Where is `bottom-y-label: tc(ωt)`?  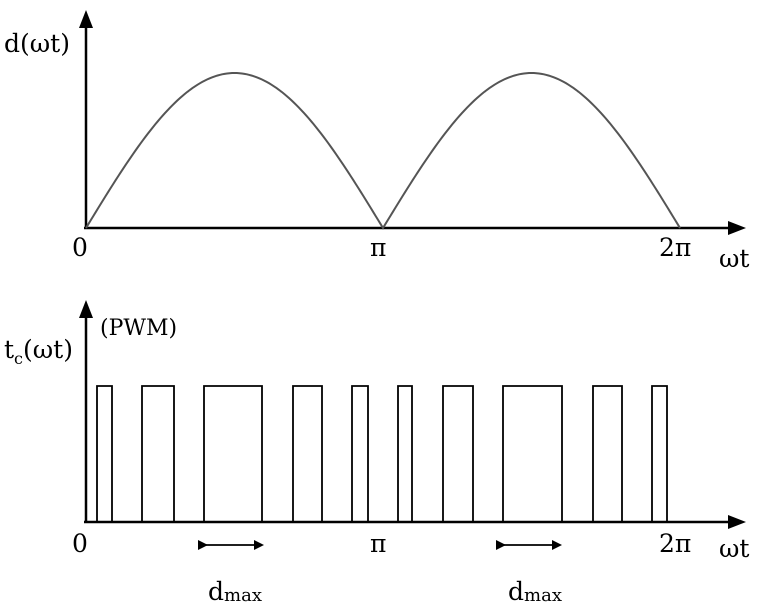 bottom-y-label: tc(ωt) is located at coordinates (38, 351).